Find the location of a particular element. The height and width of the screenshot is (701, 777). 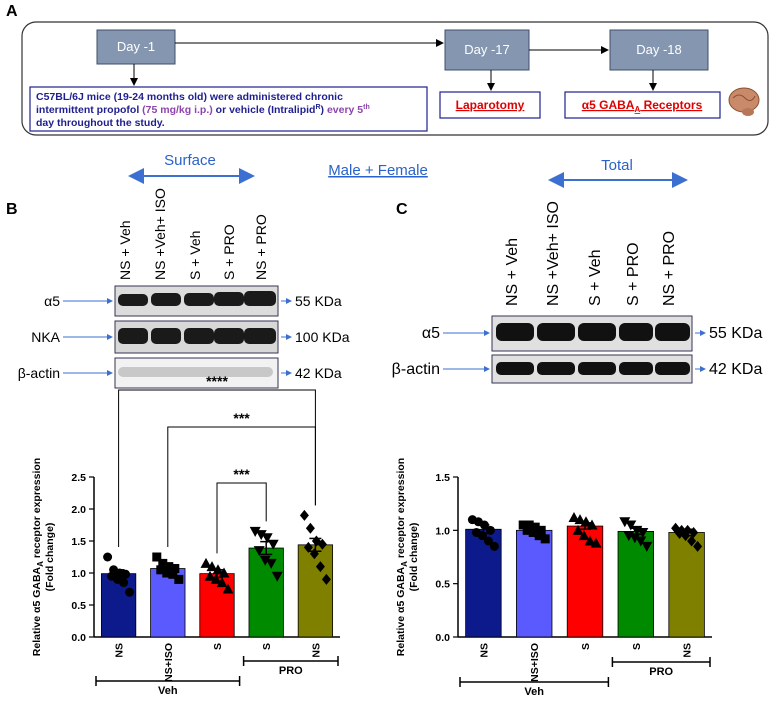

y-axis-label-part: receptor expression is located at coordinates (37, 509).